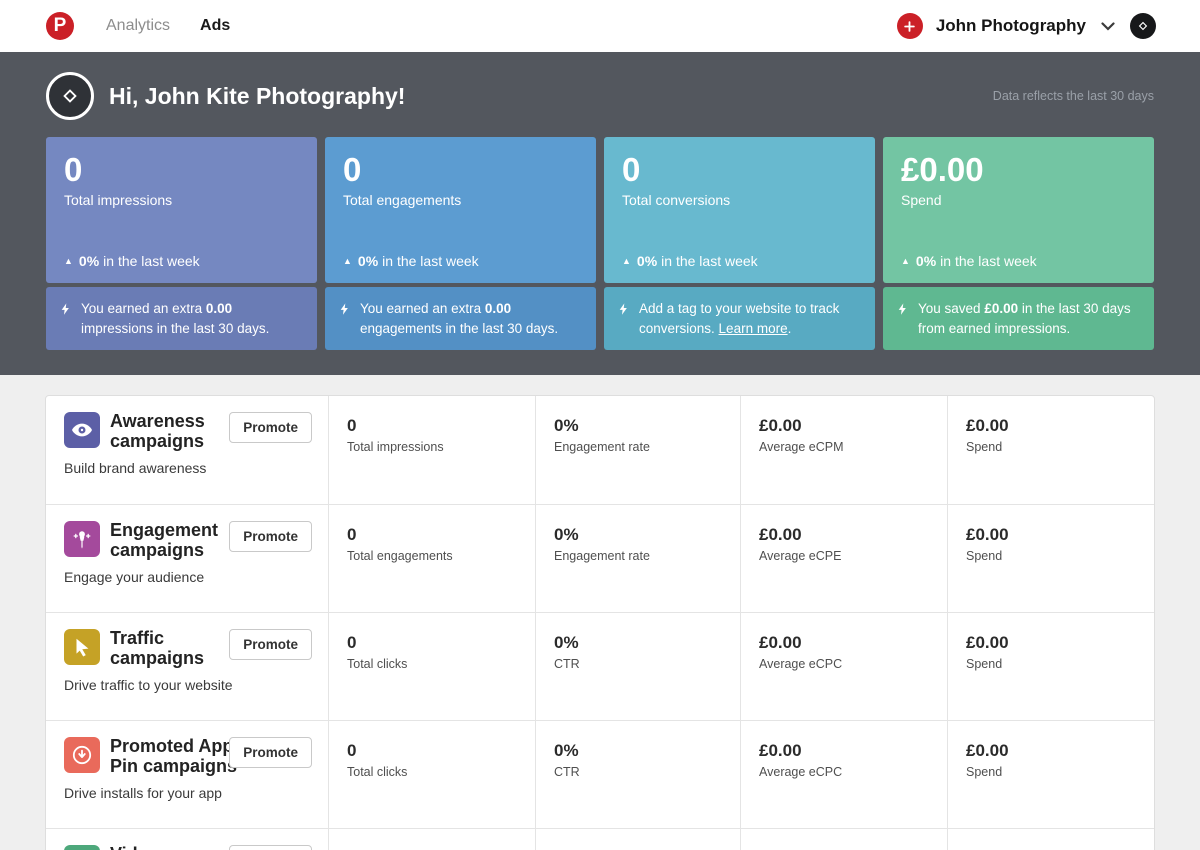  I want to click on campaign-description: Build brand awareness, so click(135, 468).